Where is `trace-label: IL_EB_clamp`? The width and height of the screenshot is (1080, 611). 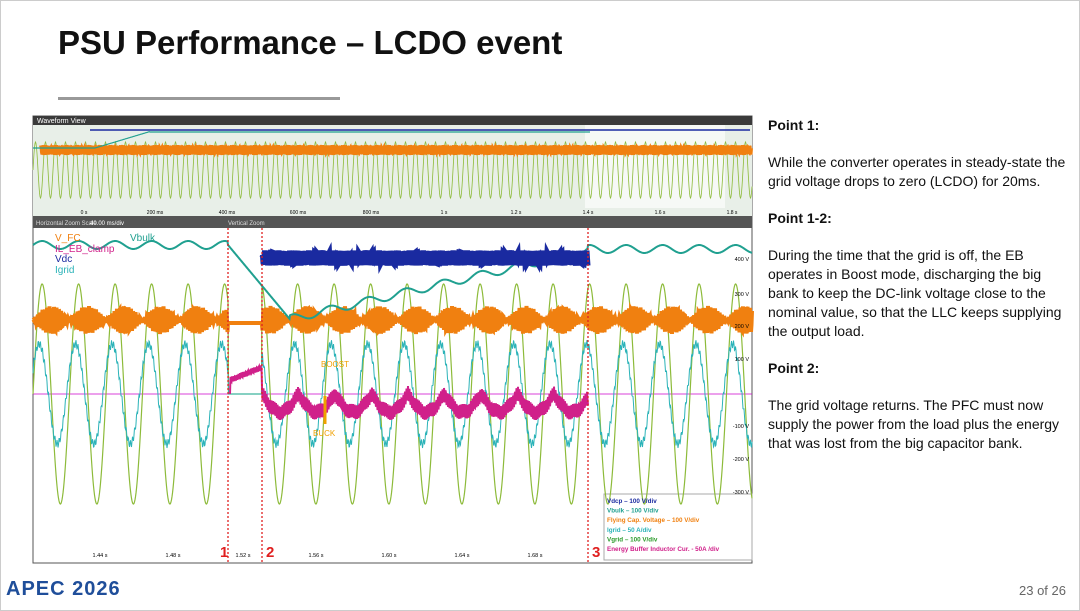 trace-label: IL_EB_clamp is located at coordinates (85, 249).